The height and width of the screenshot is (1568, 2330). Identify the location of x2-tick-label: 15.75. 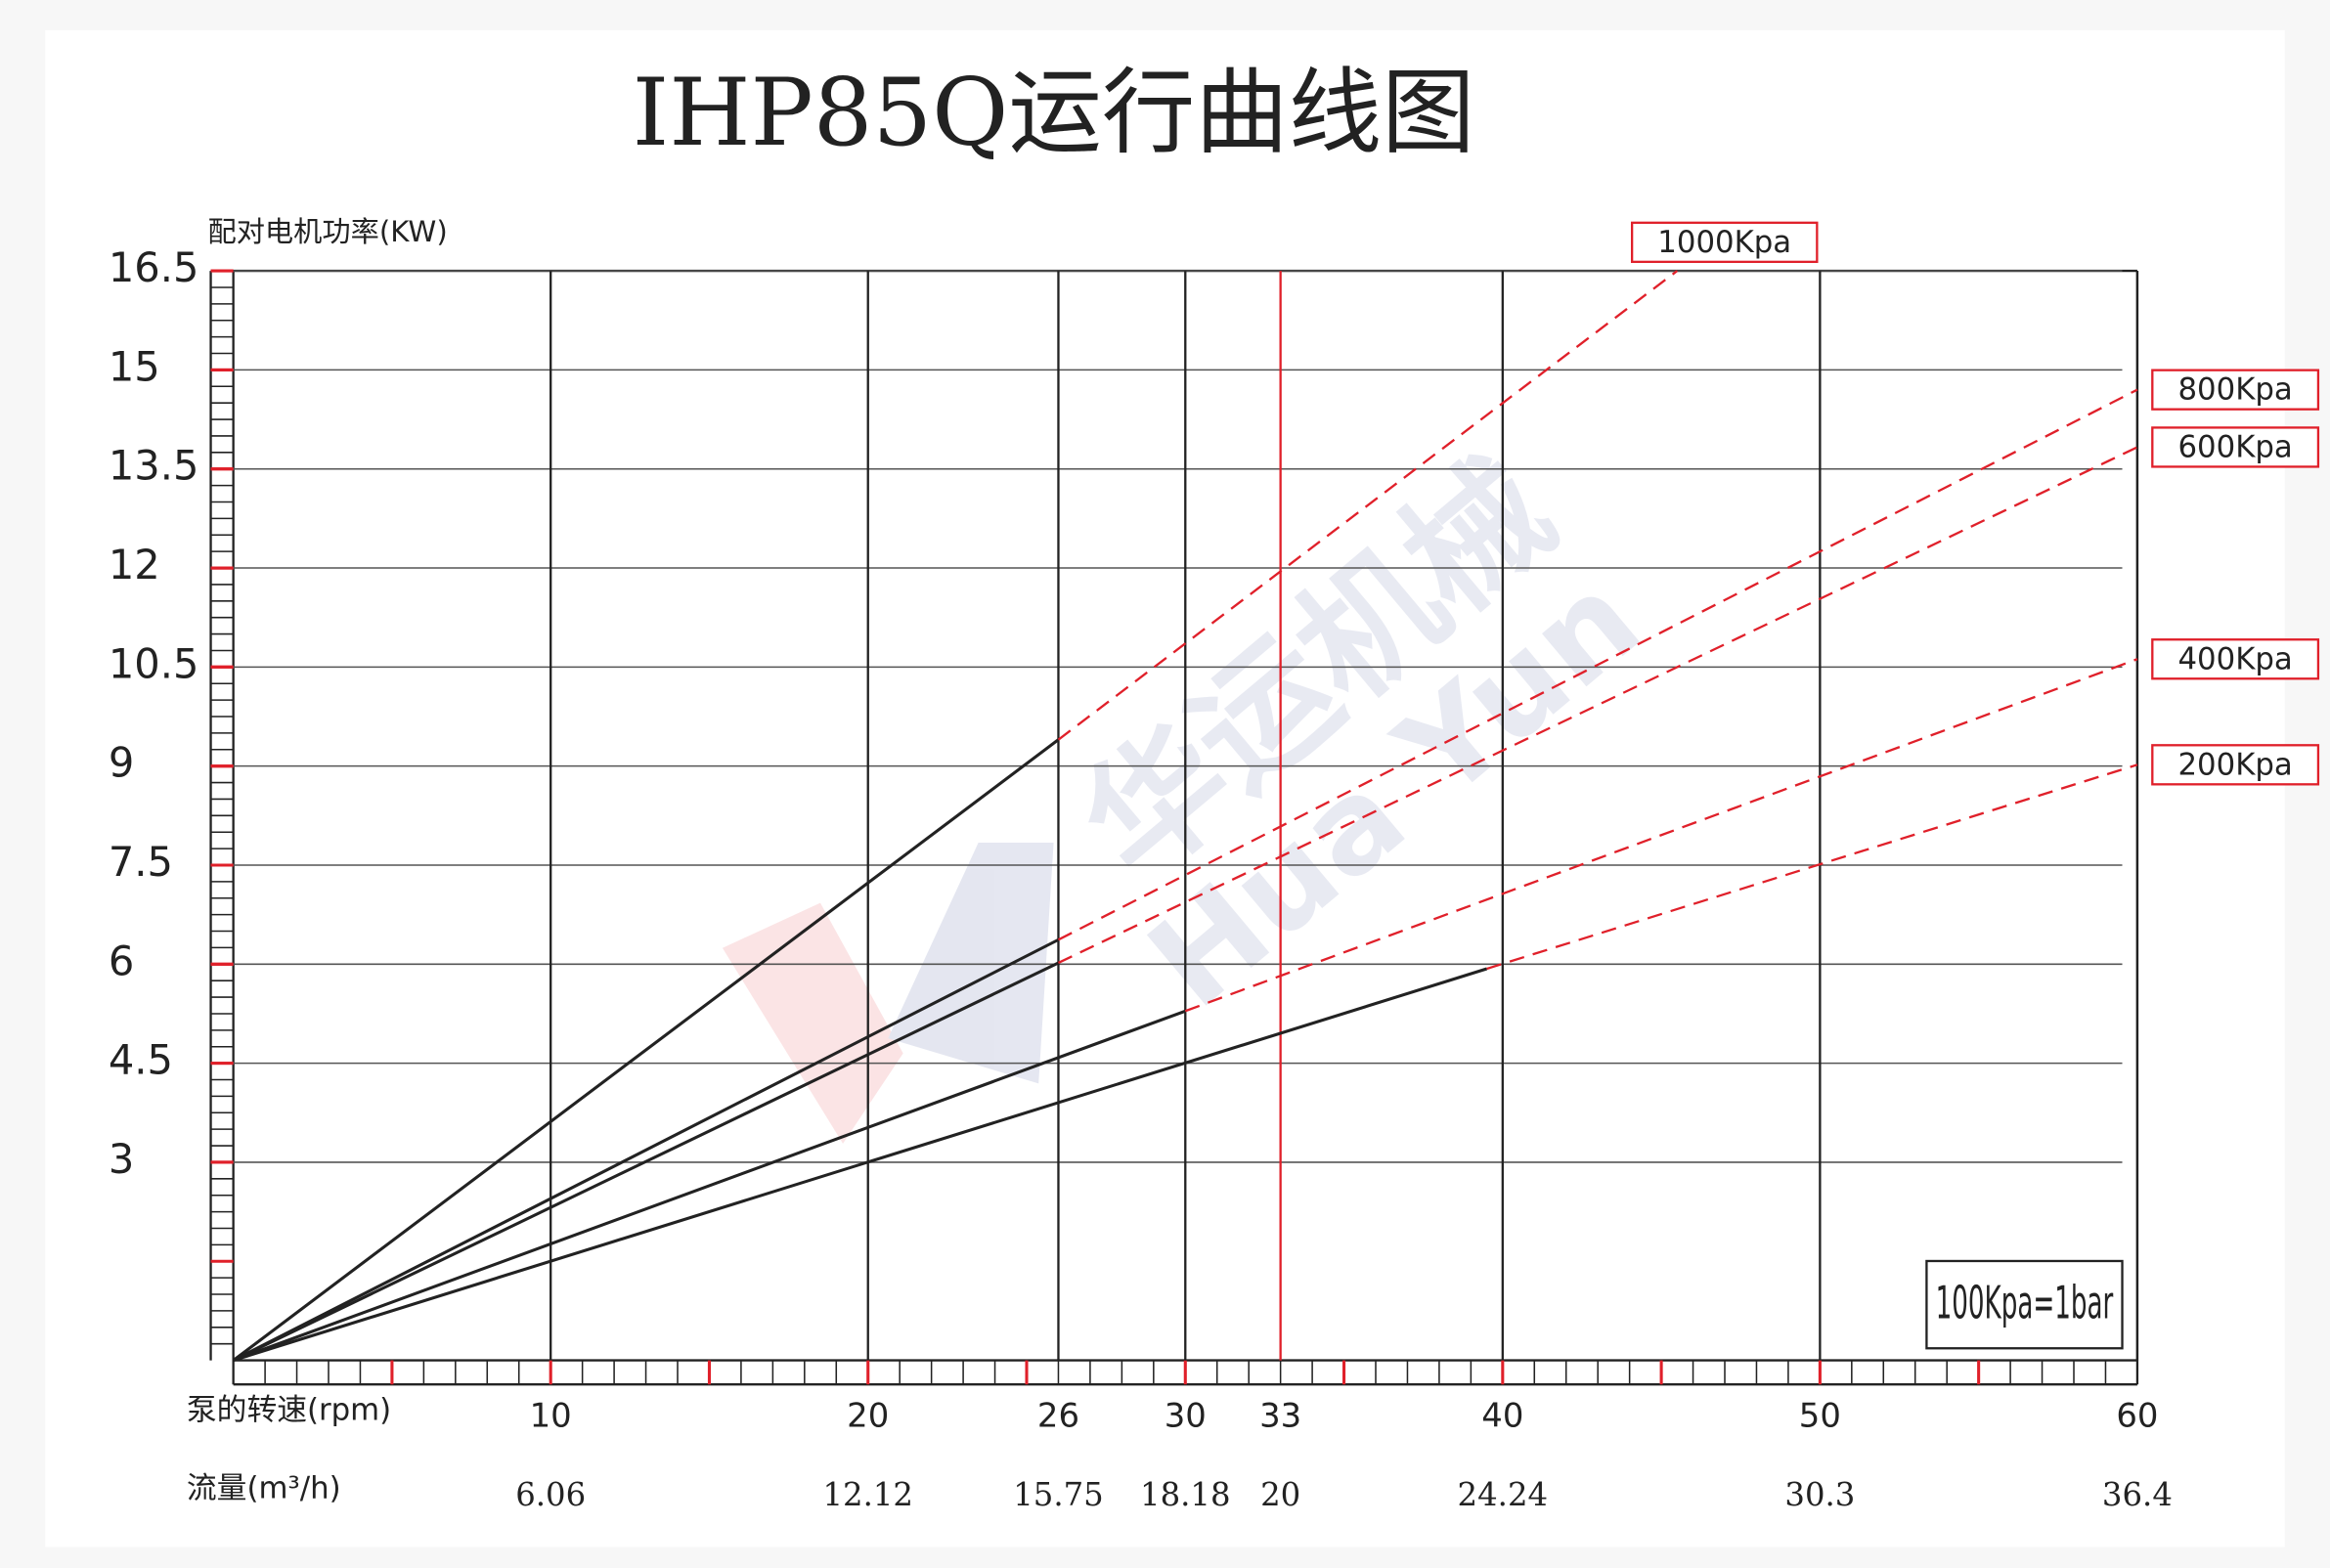
(1058, 1495).